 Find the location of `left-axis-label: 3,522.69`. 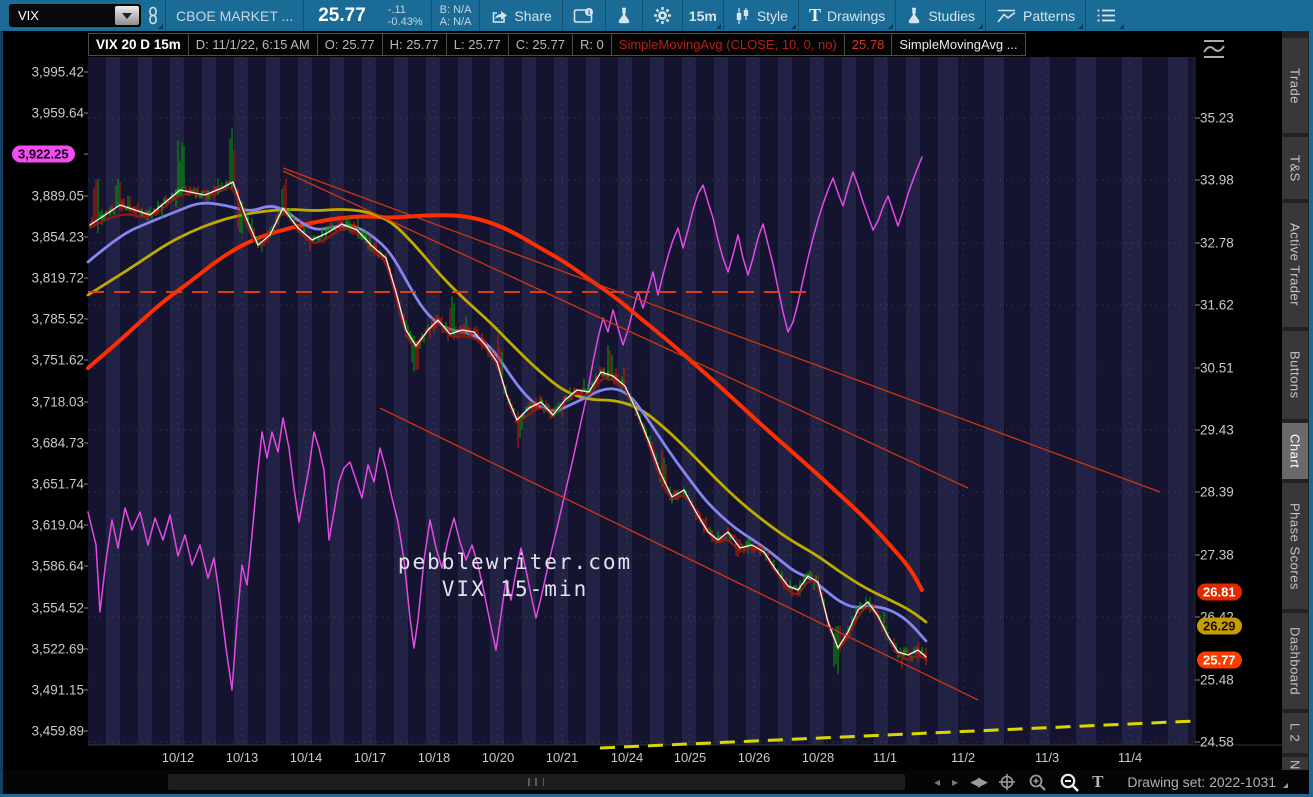

left-axis-label: 3,522.69 is located at coordinates (57, 649).